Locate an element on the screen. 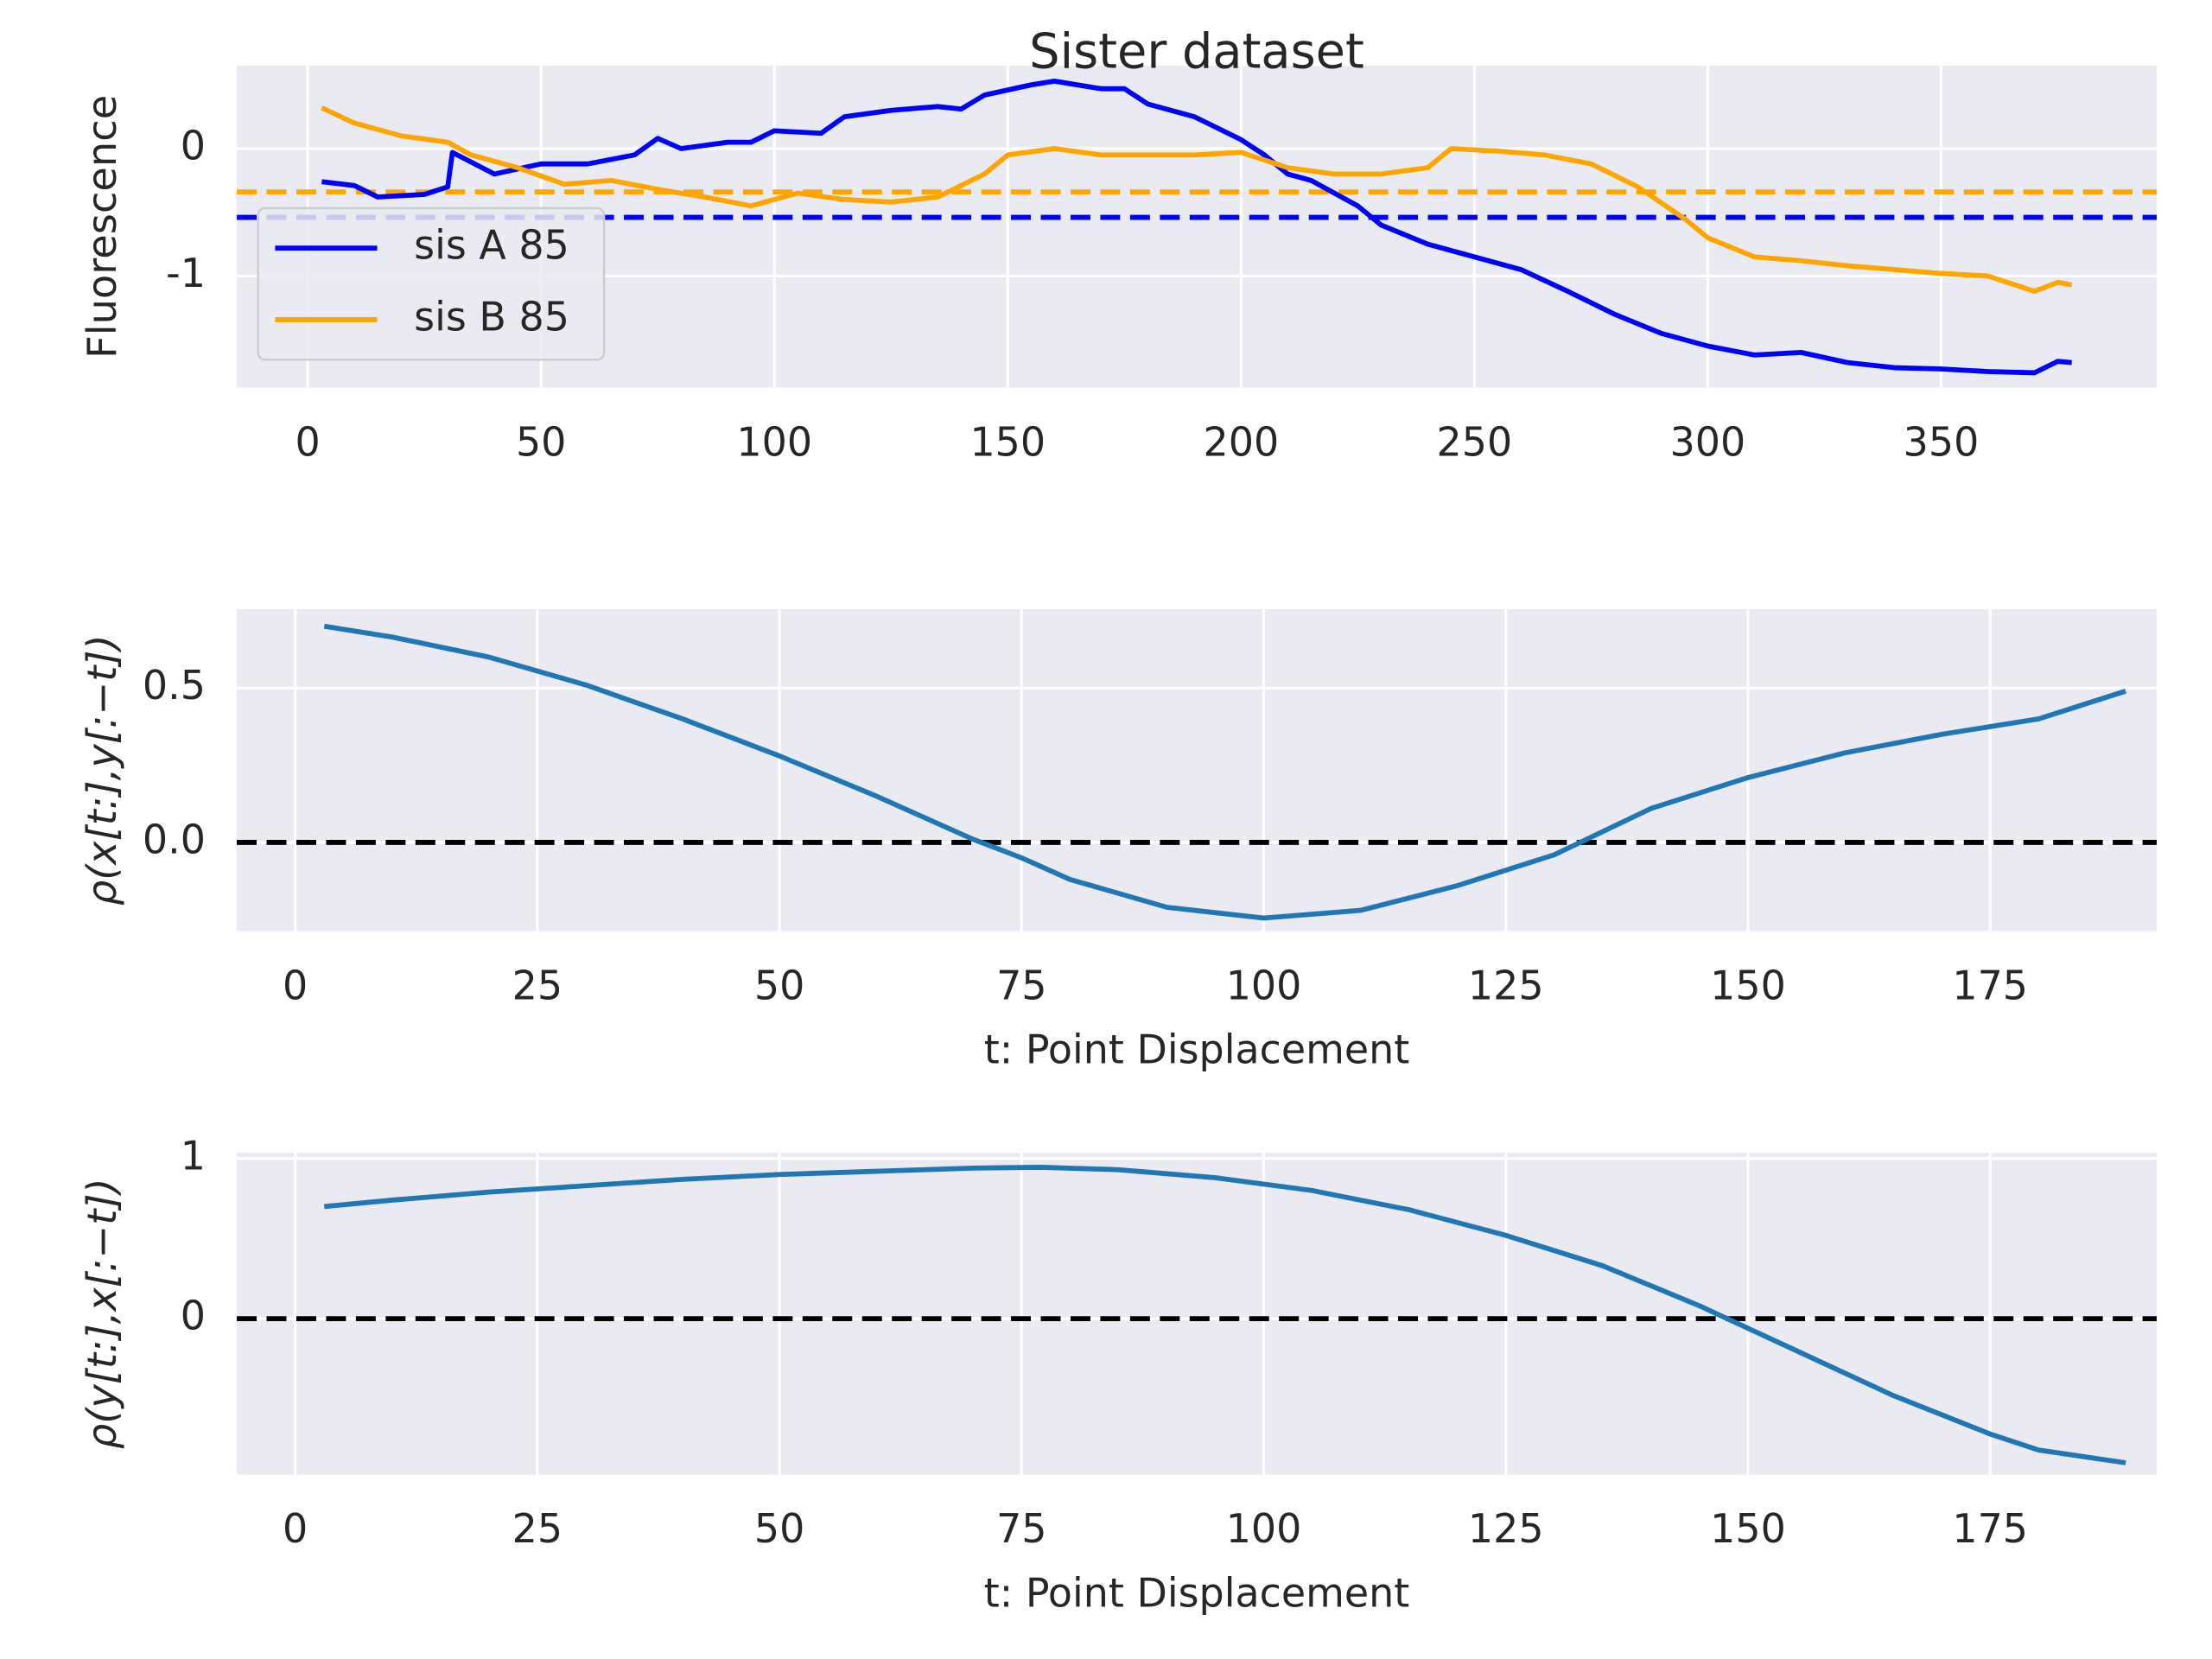 The image size is (2212, 1659). legend-label: sis B 85 is located at coordinates (491, 316).